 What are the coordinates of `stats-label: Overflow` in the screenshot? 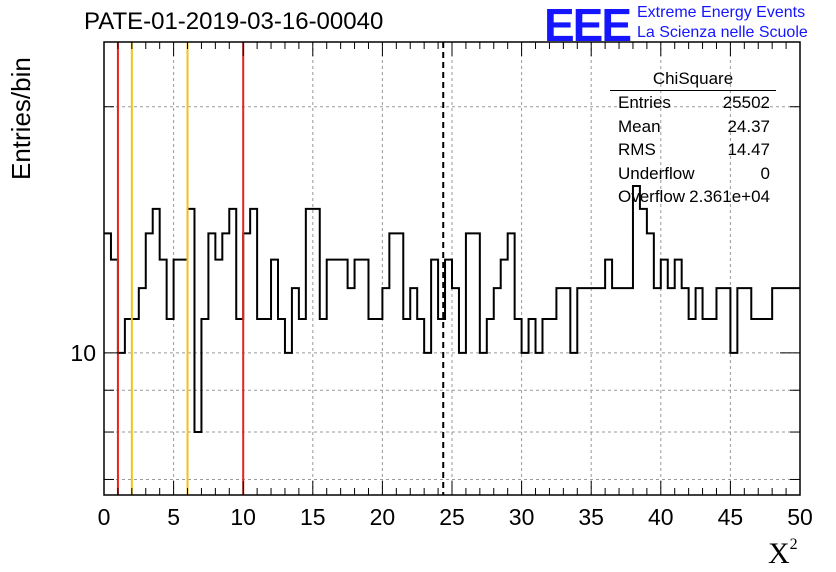 It's located at (652, 196).